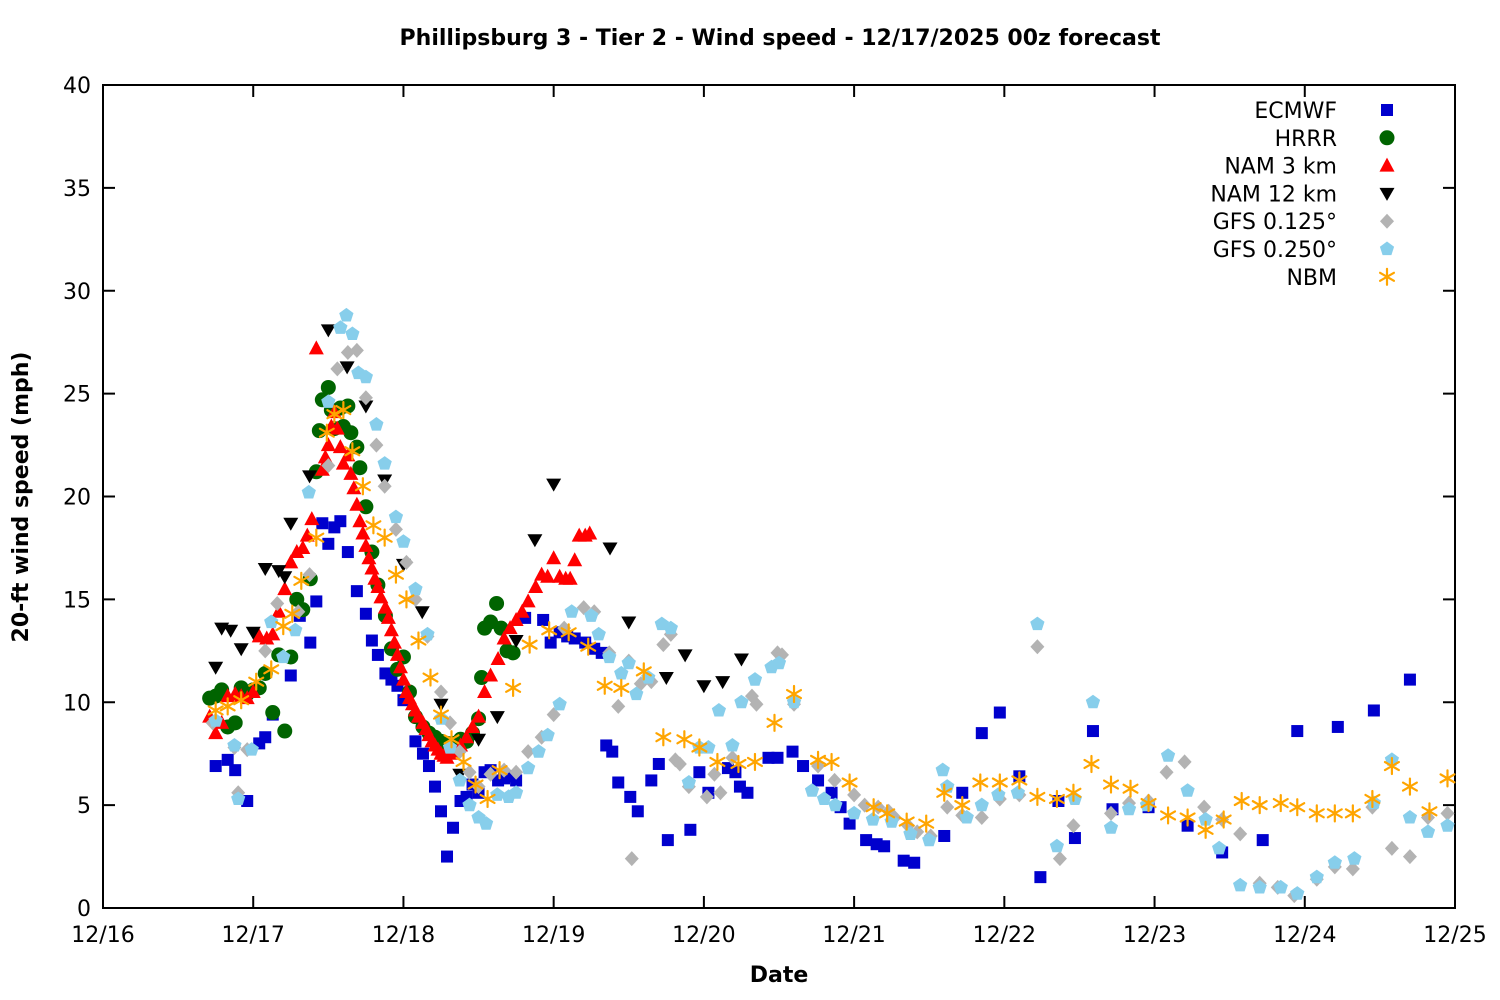  Describe the element at coordinates (77, 86) in the screenshot. I see `y-tick-label: 40` at that location.